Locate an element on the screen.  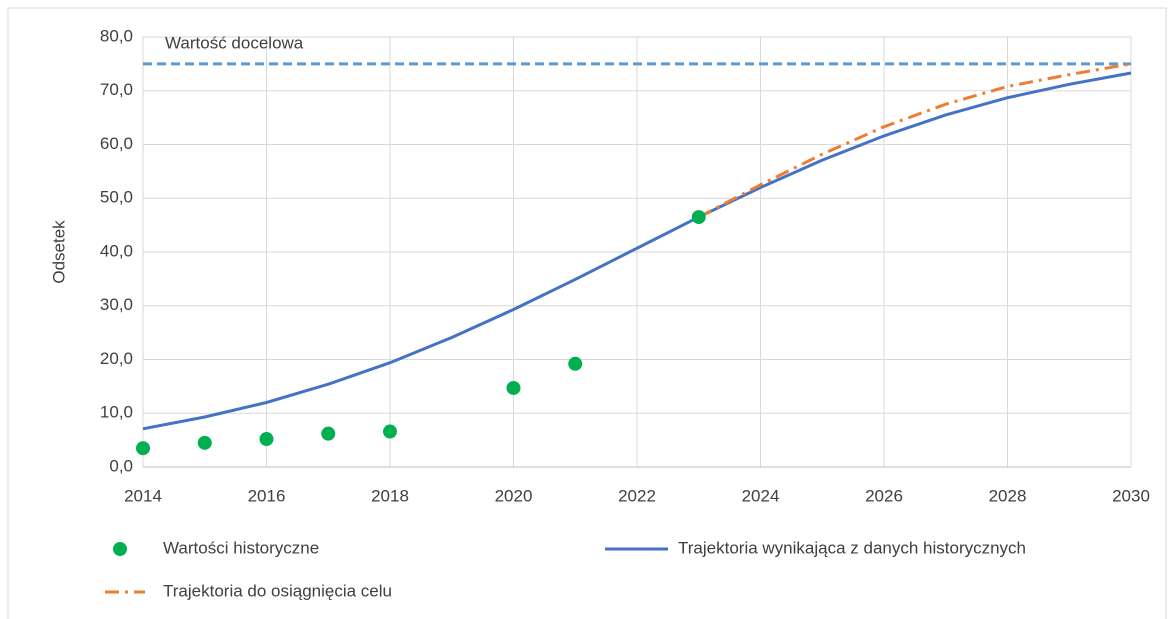
y-tick-label: 30,0 is located at coordinates (116, 304).